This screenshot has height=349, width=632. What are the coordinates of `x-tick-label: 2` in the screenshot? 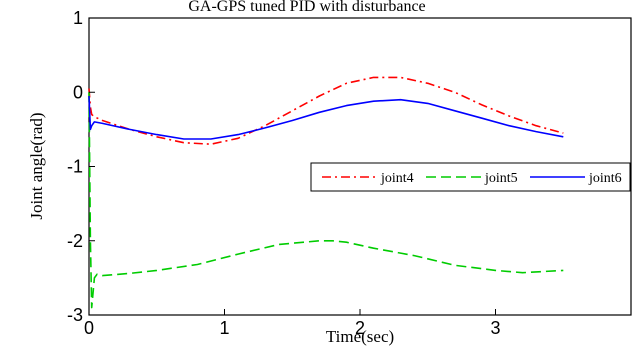 It's located at (360, 328).